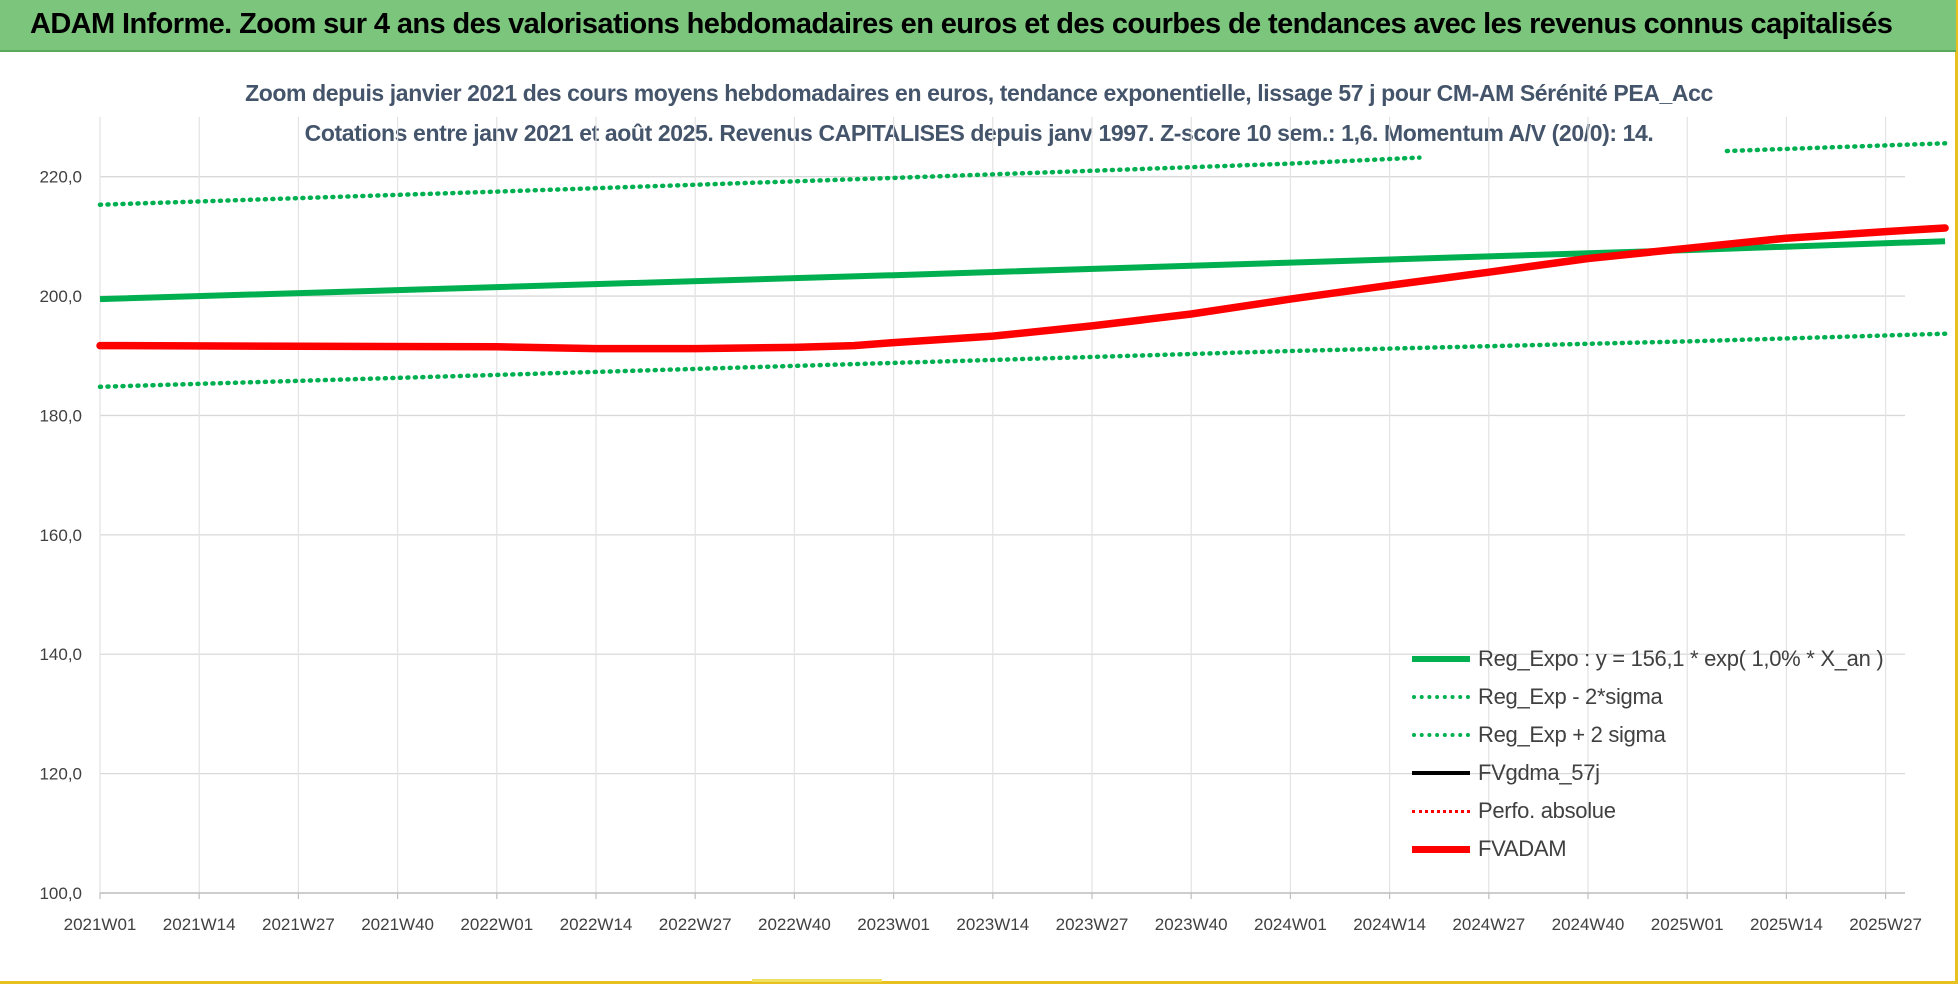 Image resolution: width=1958 pixels, height=984 pixels. What do you see at coordinates (60, 177) in the screenshot?
I see `y-tick-label: 220,0` at bounding box center [60, 177].